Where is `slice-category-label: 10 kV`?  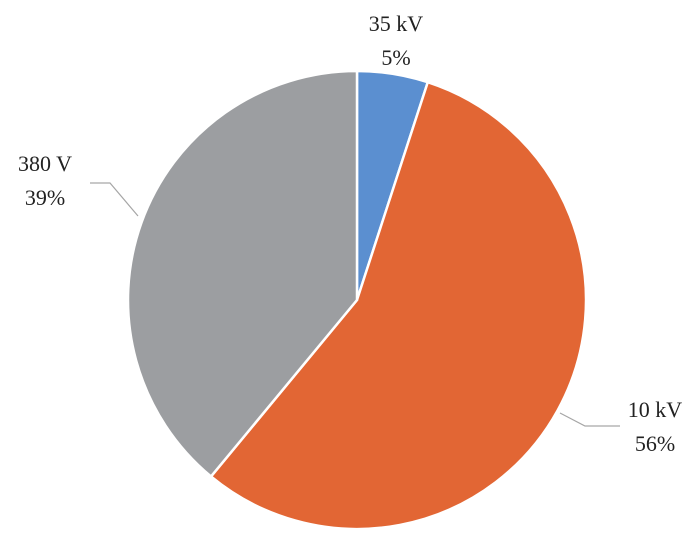 slice-category-label: 10 kV is located at coordinates (655, 409).